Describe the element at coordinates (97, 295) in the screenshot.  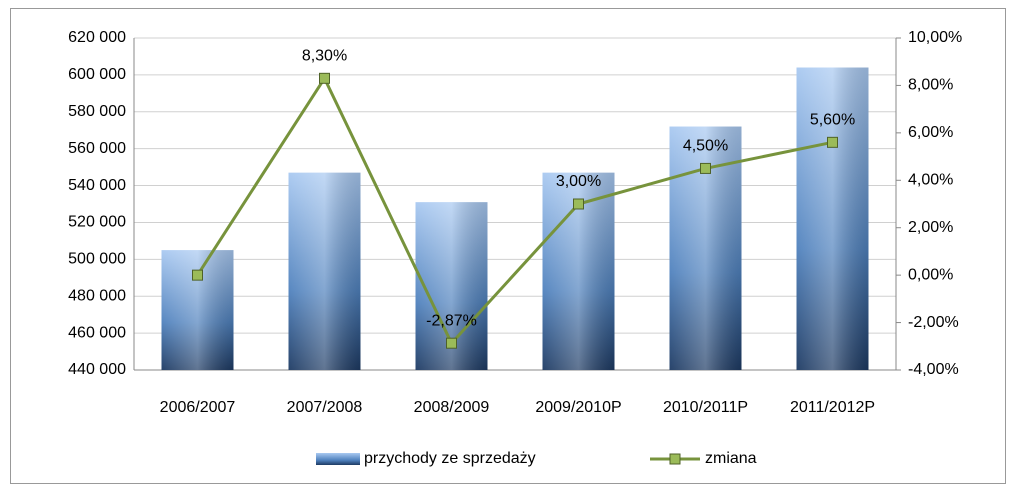
I see `y-tick-label: 480 000` at that location.